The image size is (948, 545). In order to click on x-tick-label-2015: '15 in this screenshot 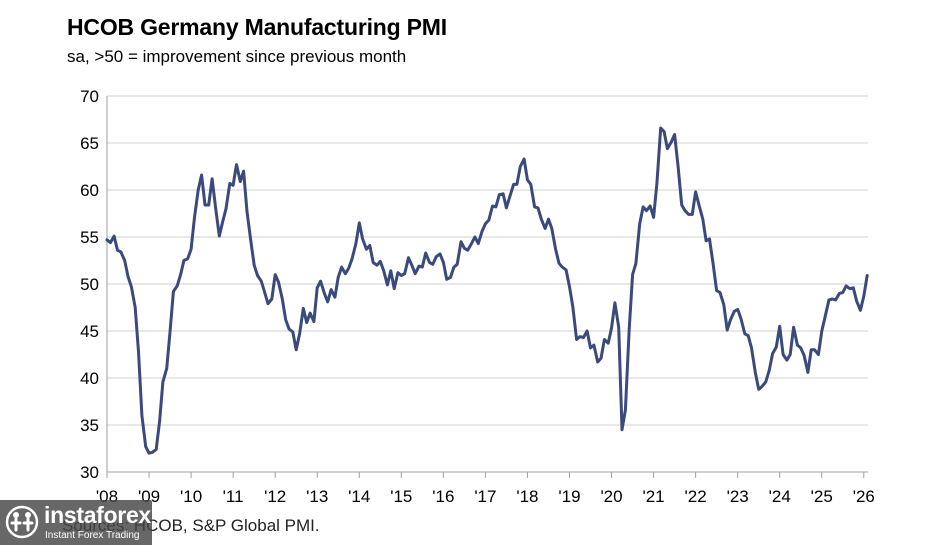, I will do `click(401, 496)`.